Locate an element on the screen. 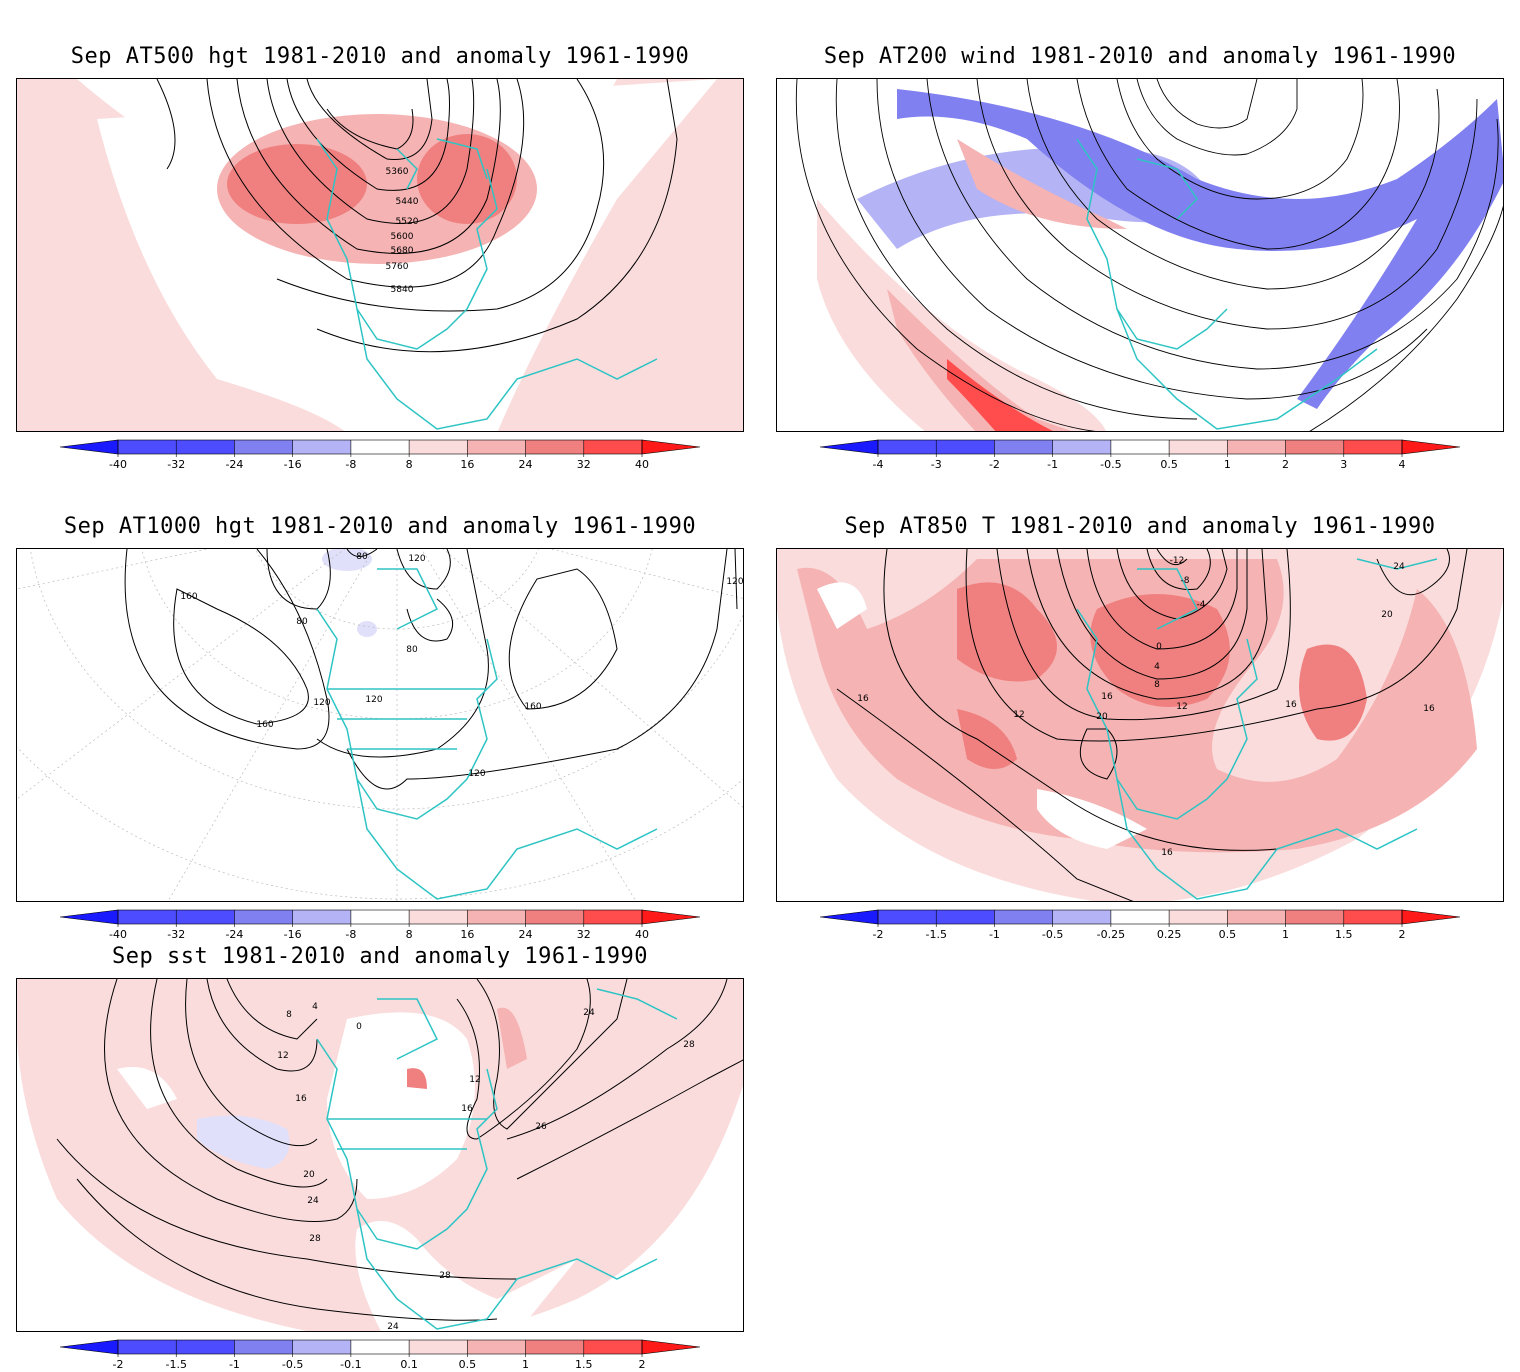 The width and height of the screenshot is (1520, 1372). colorbar: -4 -3 -2 -1 -0.5 0.5 1 2 3 4 is located at coordinates (1140, 455).